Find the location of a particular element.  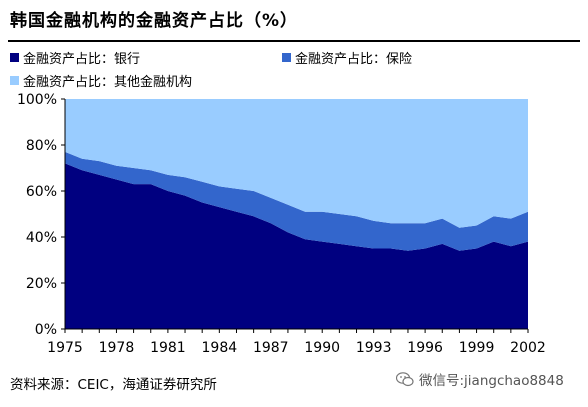

y-tick-label: 20% is located at coordinates (41, 284).